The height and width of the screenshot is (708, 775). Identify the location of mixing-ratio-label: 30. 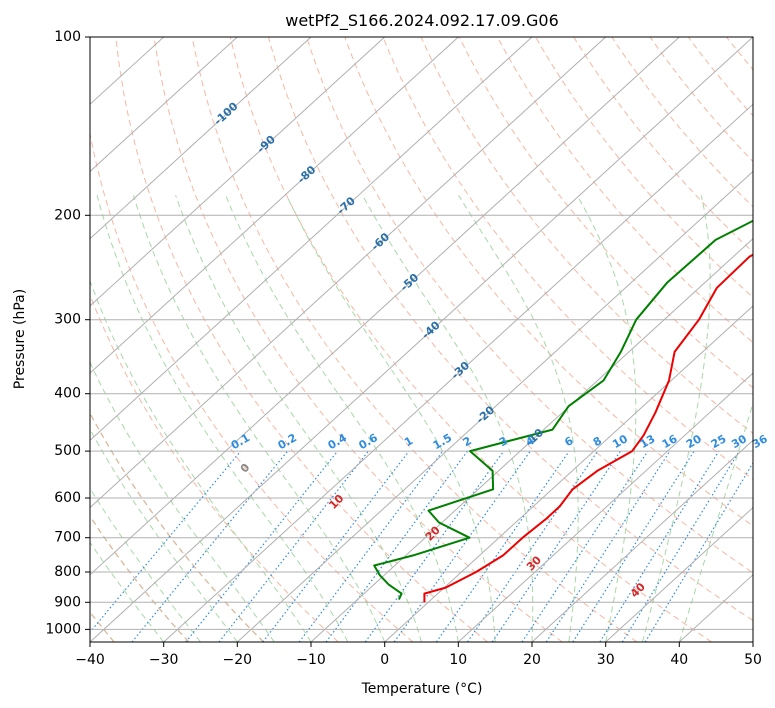
(739, 441).